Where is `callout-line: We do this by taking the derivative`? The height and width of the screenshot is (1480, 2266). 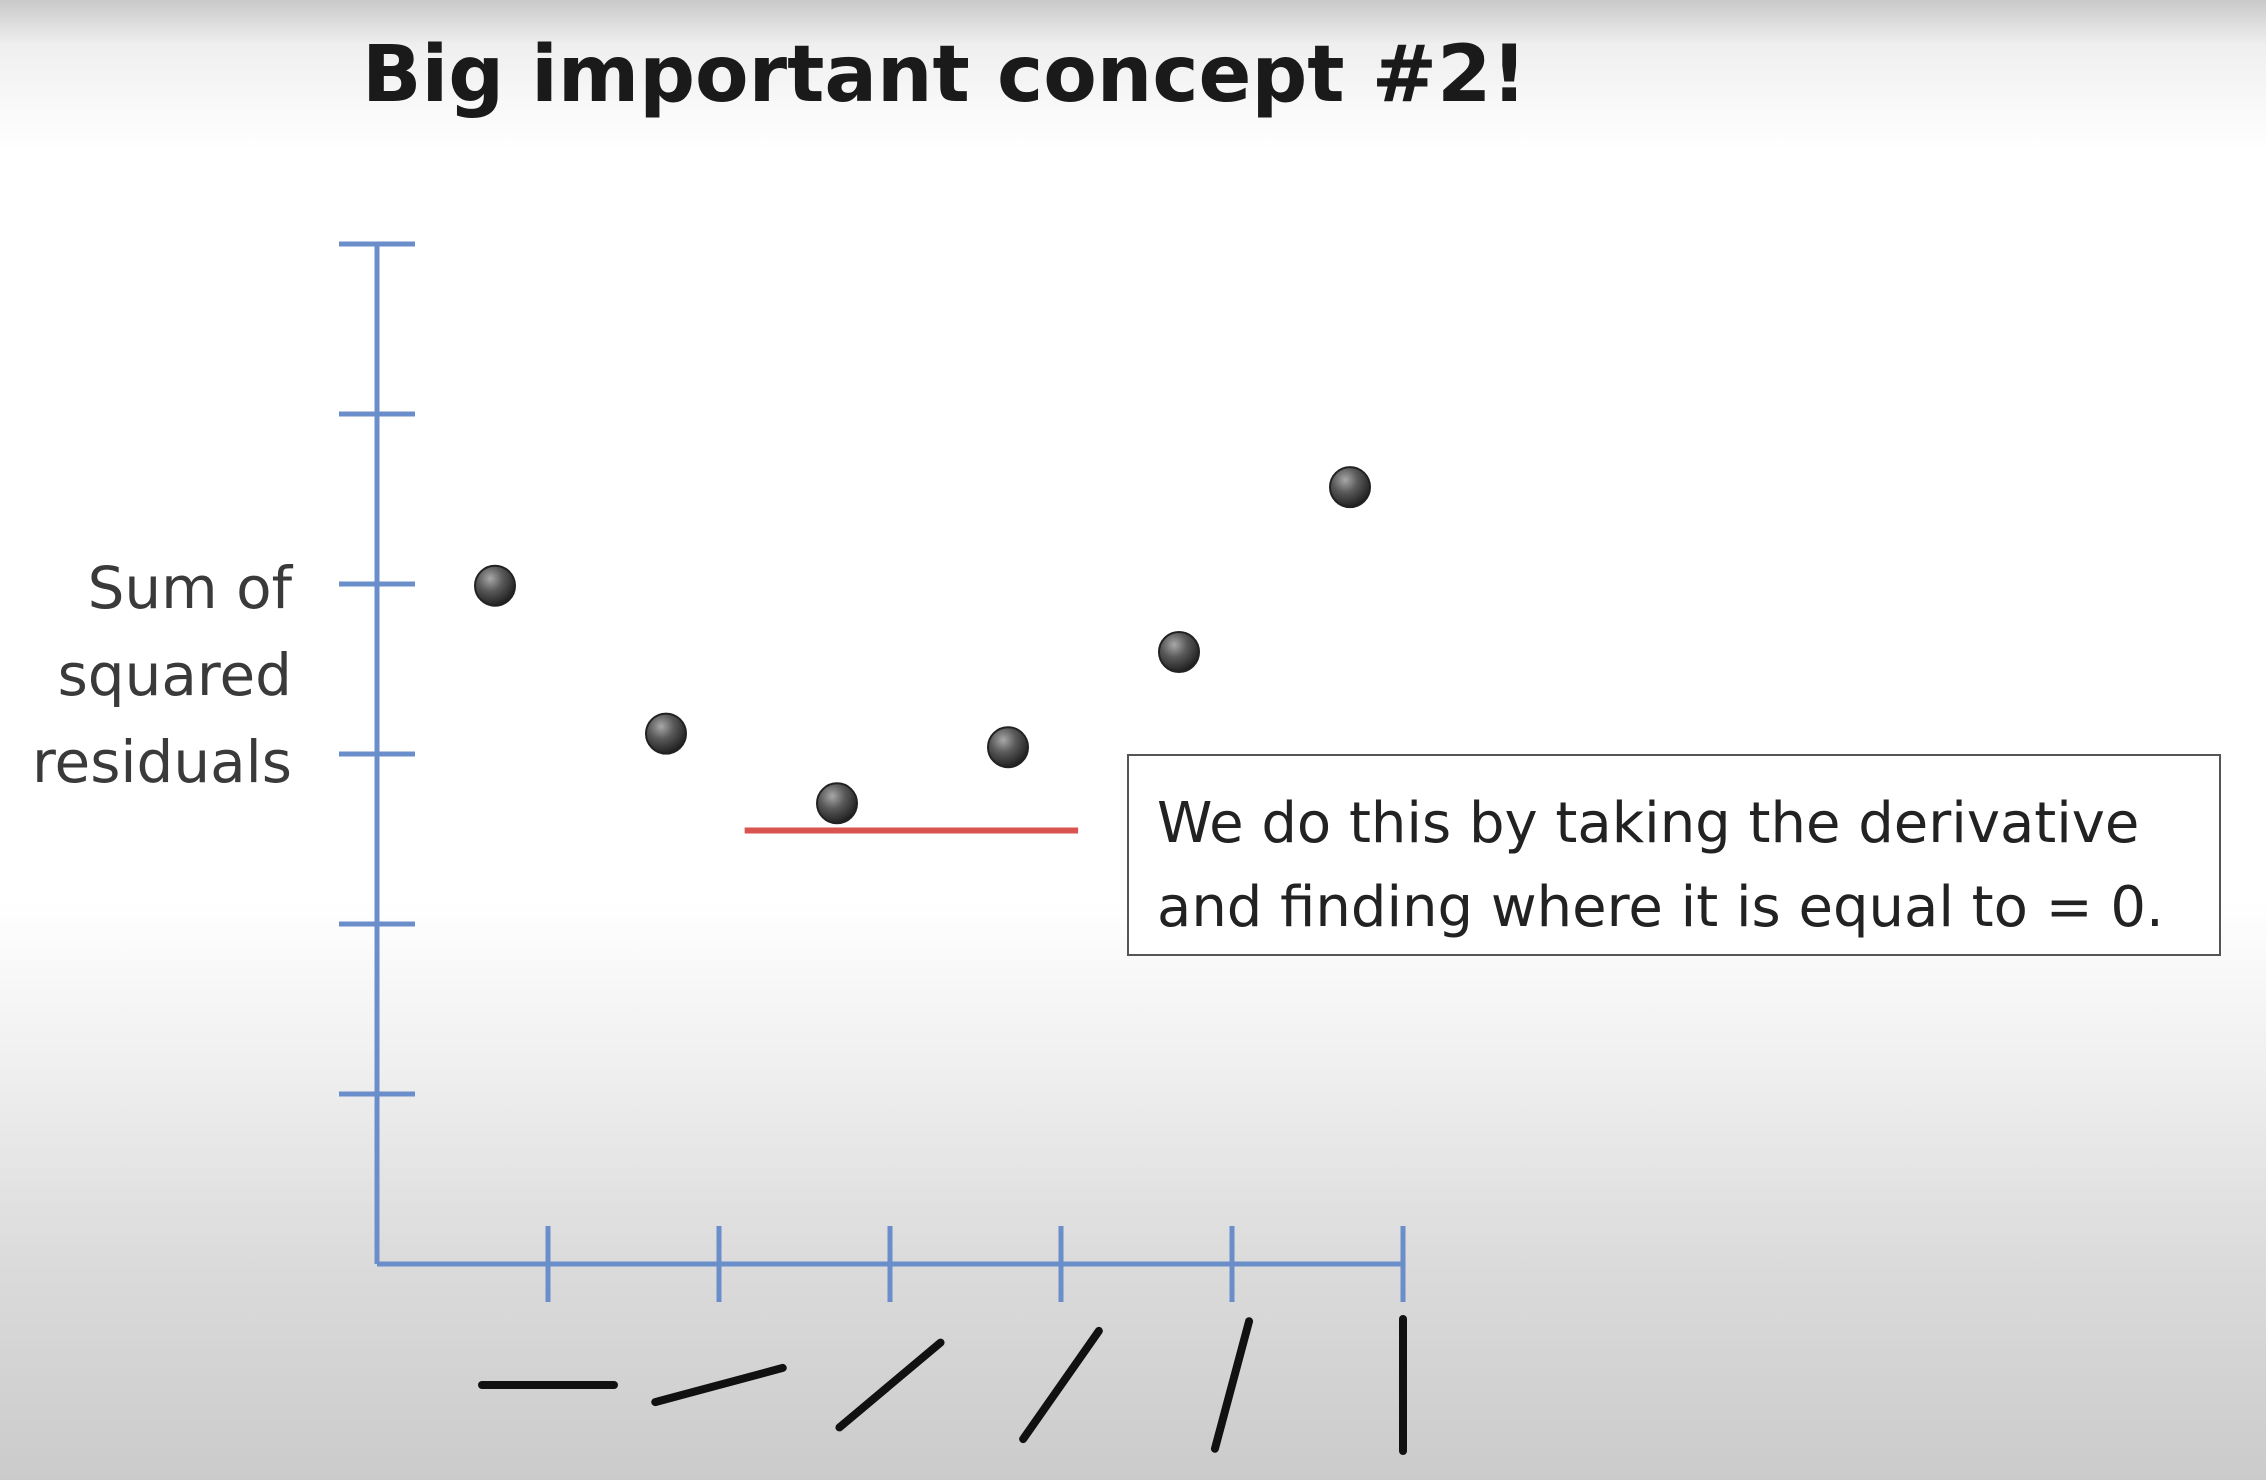
callout-line: We do this by taking the derivative is located at coordinates (1648, 823).